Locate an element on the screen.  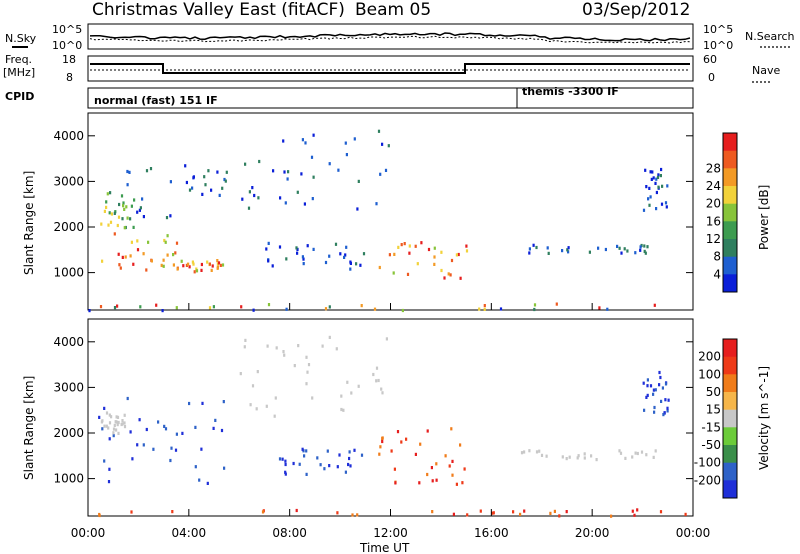
noise-panel-frame is located at coordinates (390, 36).